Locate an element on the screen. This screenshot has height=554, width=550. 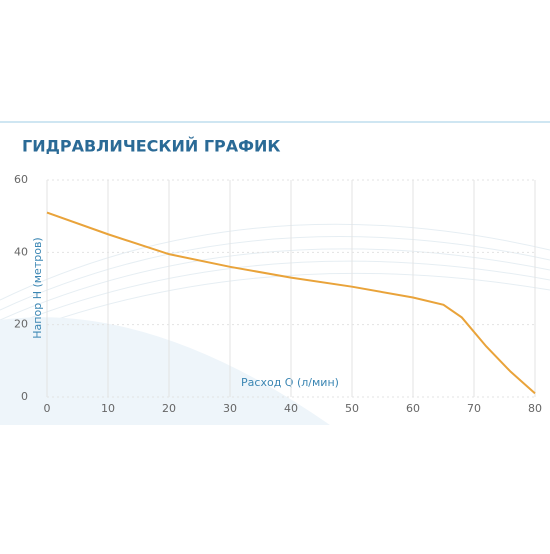
x-tick-label: 30 is located at coordinates (230, 408).